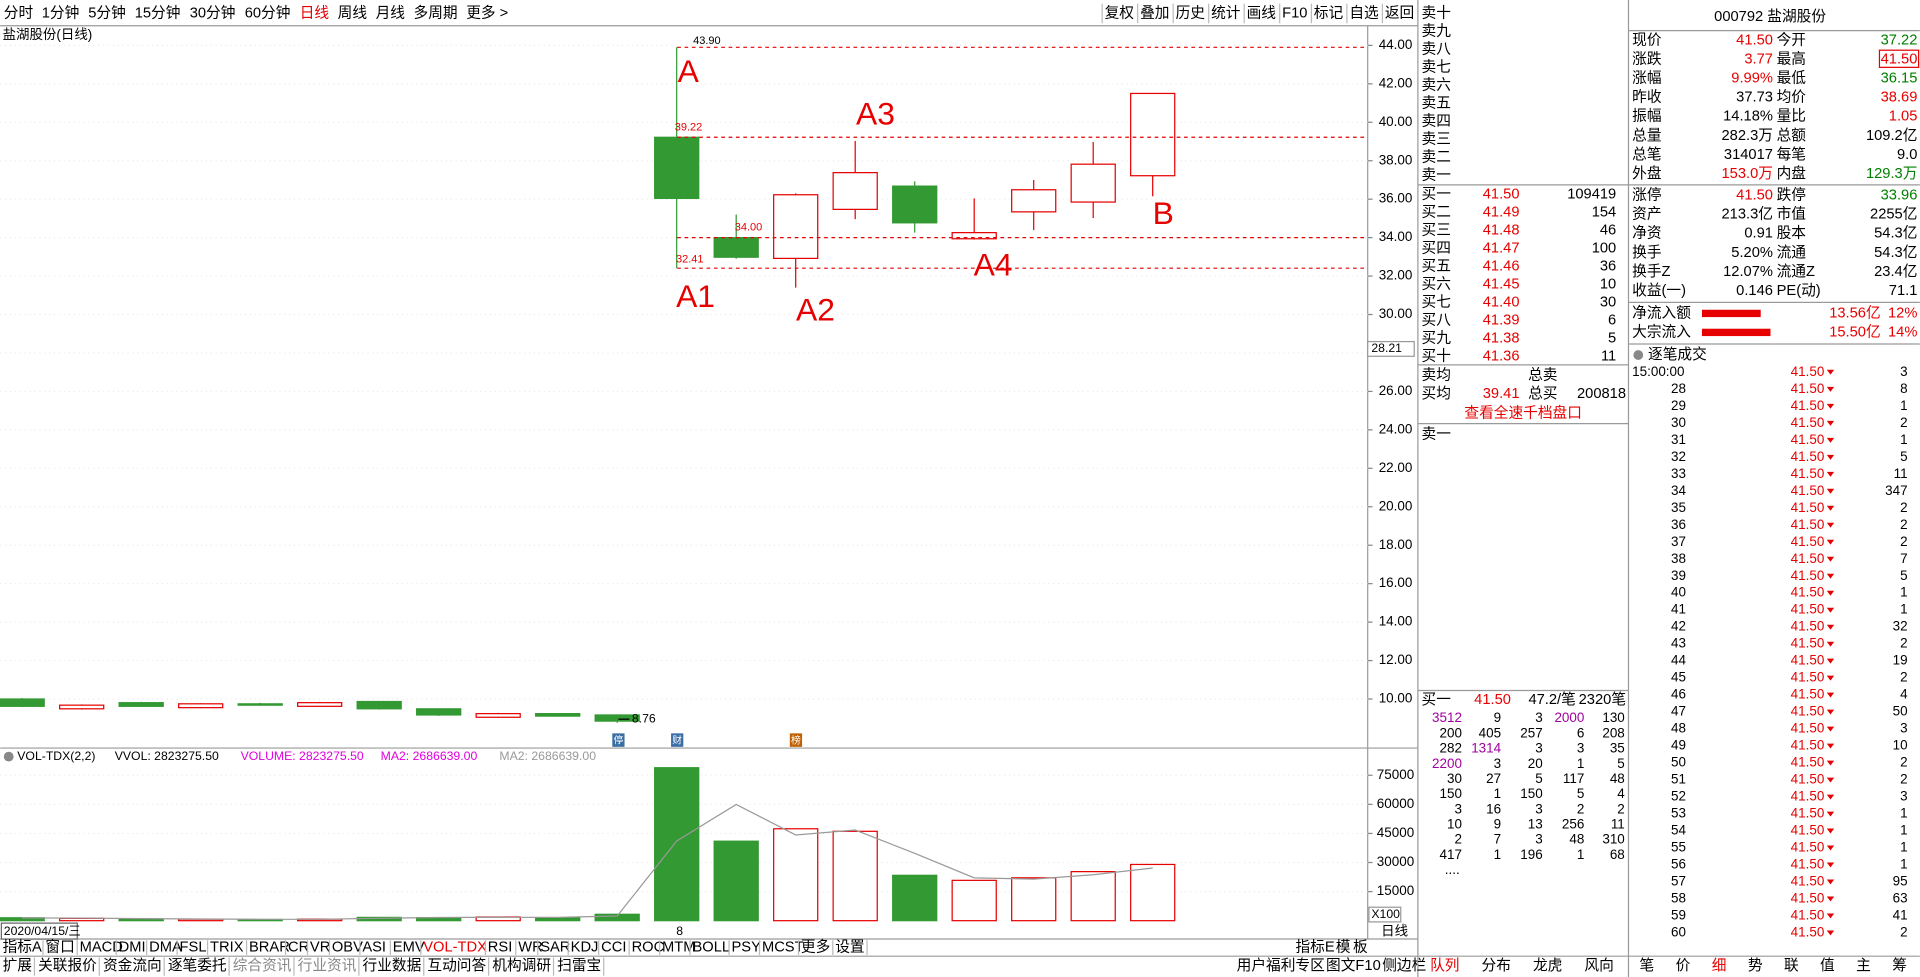 The image size is (1920, 977). I want to click on link-tab: 机构调研, so click(521, 965).